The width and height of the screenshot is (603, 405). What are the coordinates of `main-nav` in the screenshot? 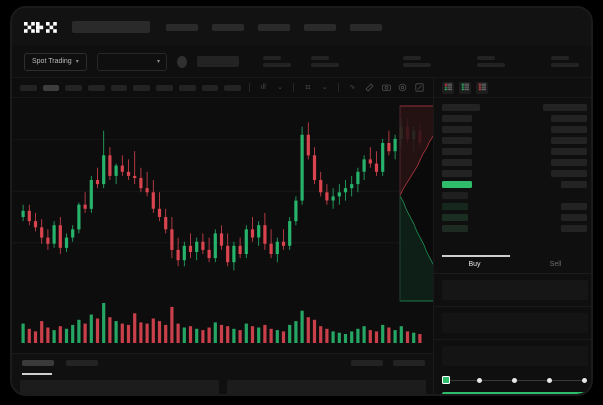 It's located at (274, 27).